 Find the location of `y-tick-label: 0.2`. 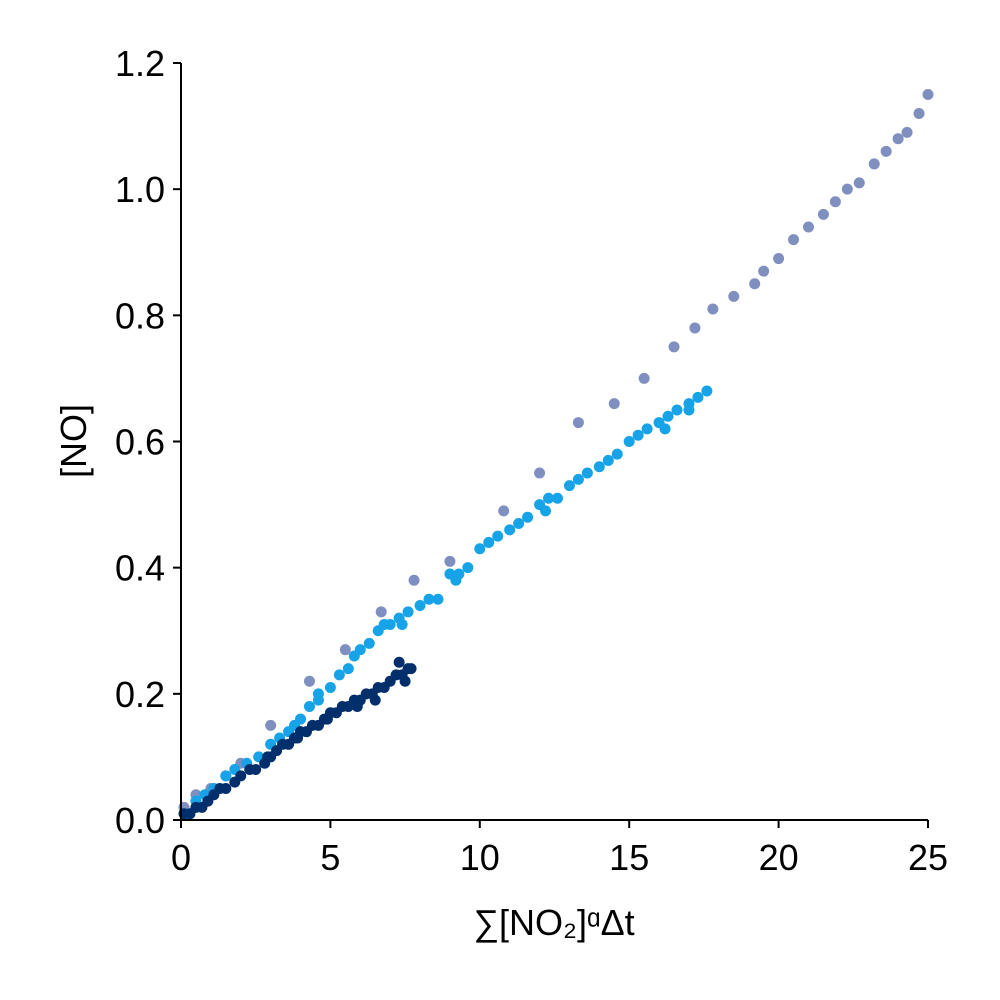

y-tick-label: 0.2 is located at coordinates (140, 694).